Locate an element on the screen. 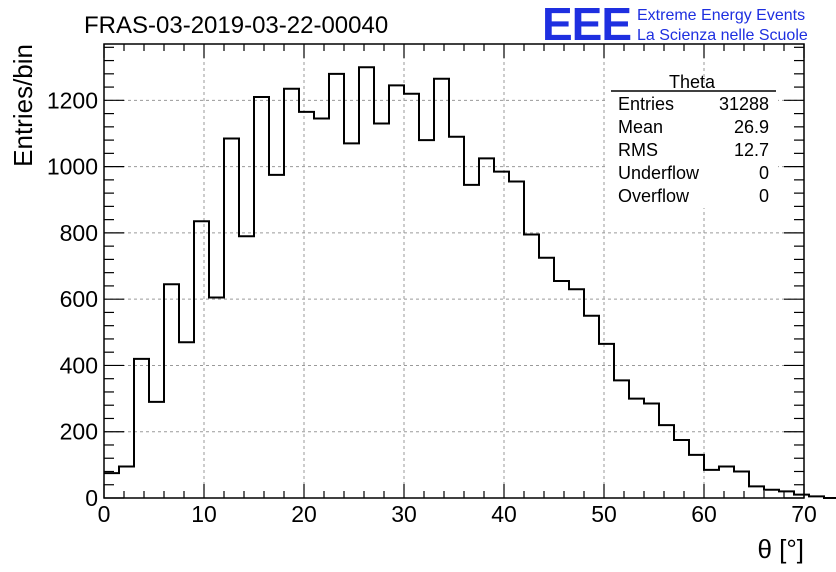  stats-title: Theta is located at coordinates (692, 82).